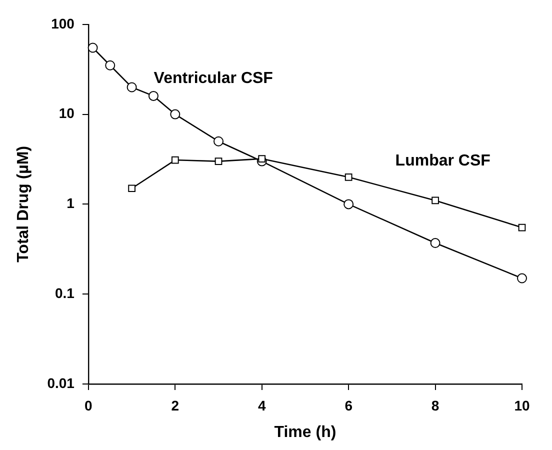  Describe the element at coordinates (214, 79) in the screenshot. I see `series-label: Ventricular CSF` at that location.